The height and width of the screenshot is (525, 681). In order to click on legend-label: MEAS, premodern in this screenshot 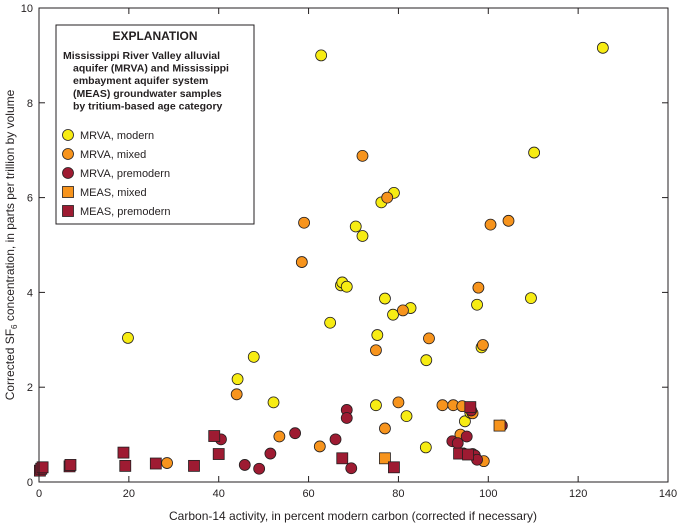, I will do `click(125, 212)`.